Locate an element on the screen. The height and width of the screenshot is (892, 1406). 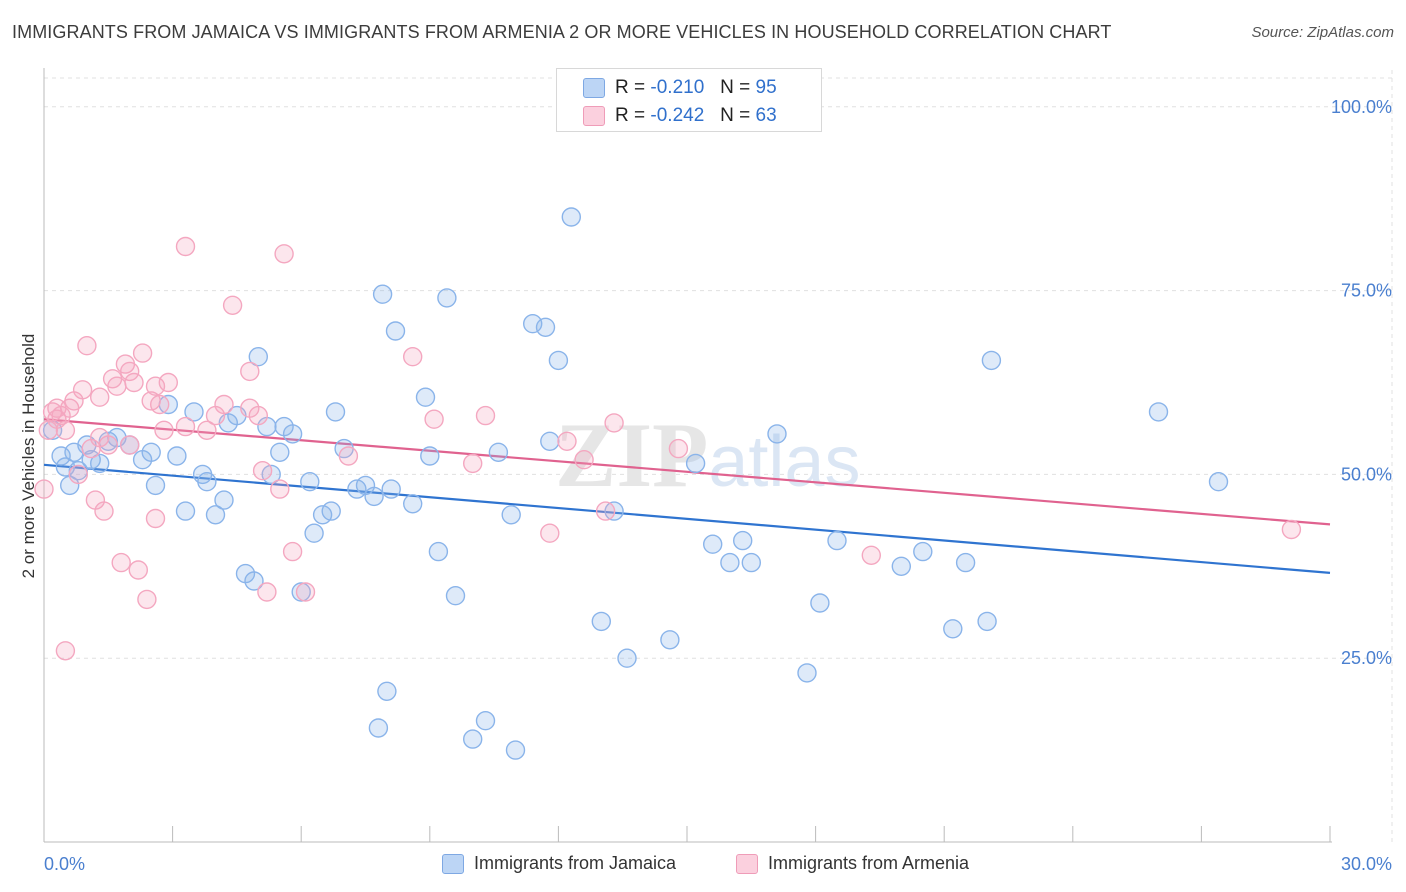
bottom-legend-label-jamaica: Immigrants from Jamaica is located at coordinates (575, 863).